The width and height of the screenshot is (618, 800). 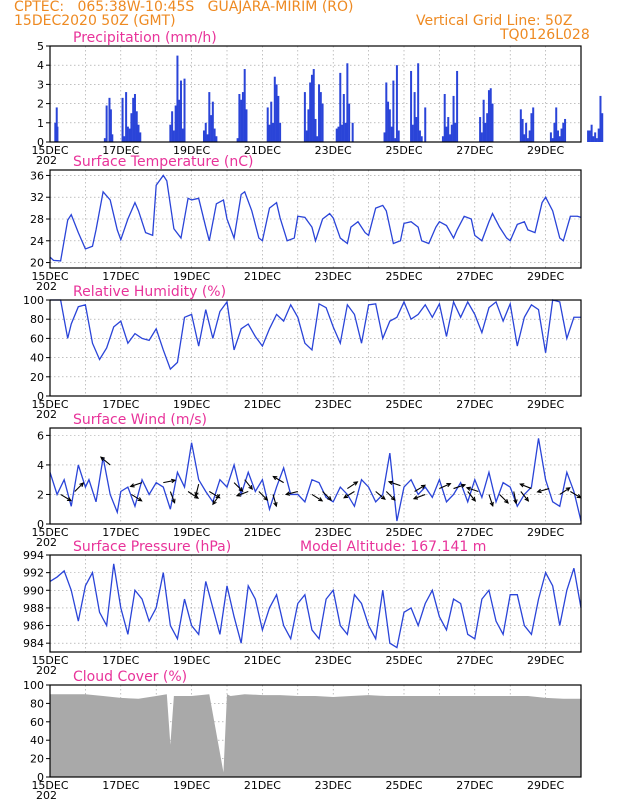 I want to click on y-tick-label: 2, so click(x=40, y=494).